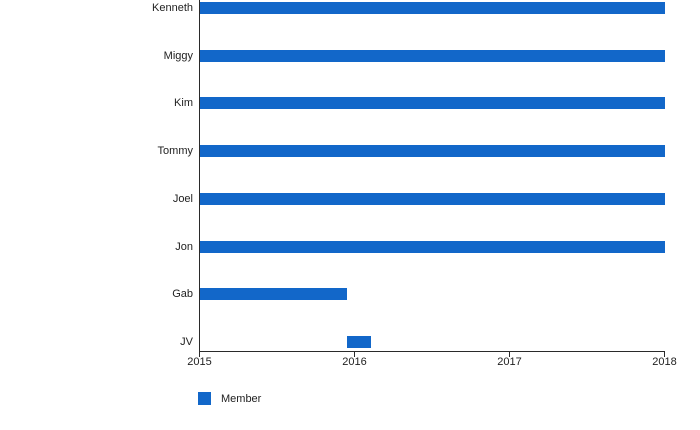  Describe the element at coordinates (186, 341) in the screenshot. I see `y-axis-label: JV` at that location.